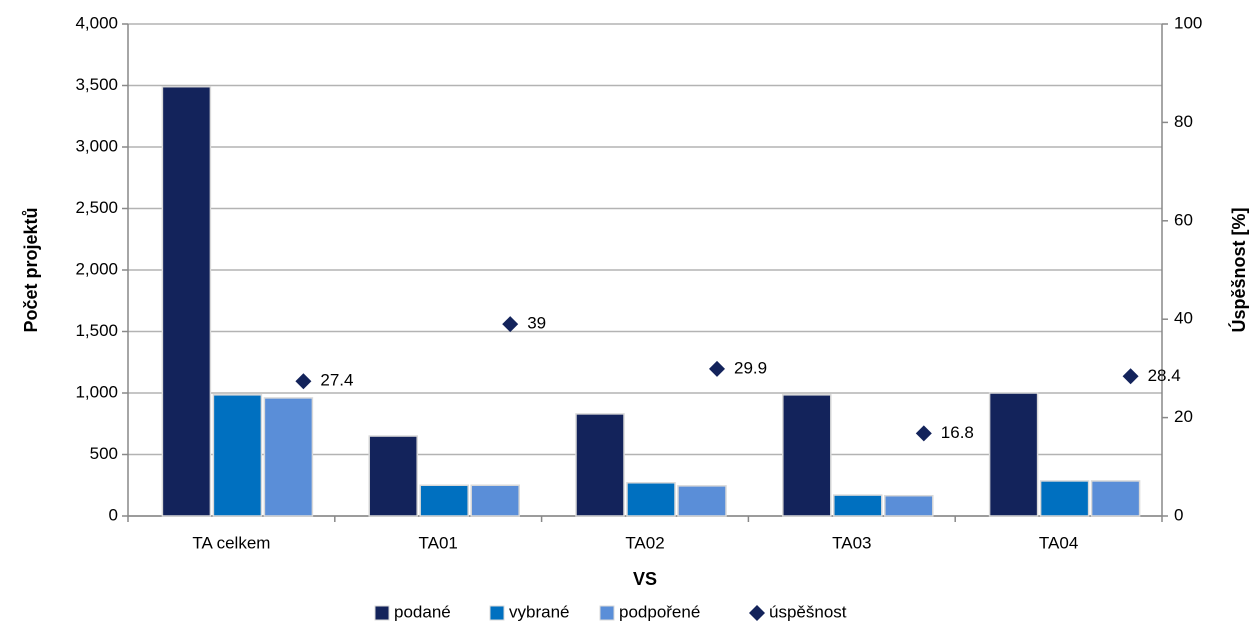  Describe the element at coordinates (96, 22) in the screenshot. I see `y-tick-label: 4,000` at that location.